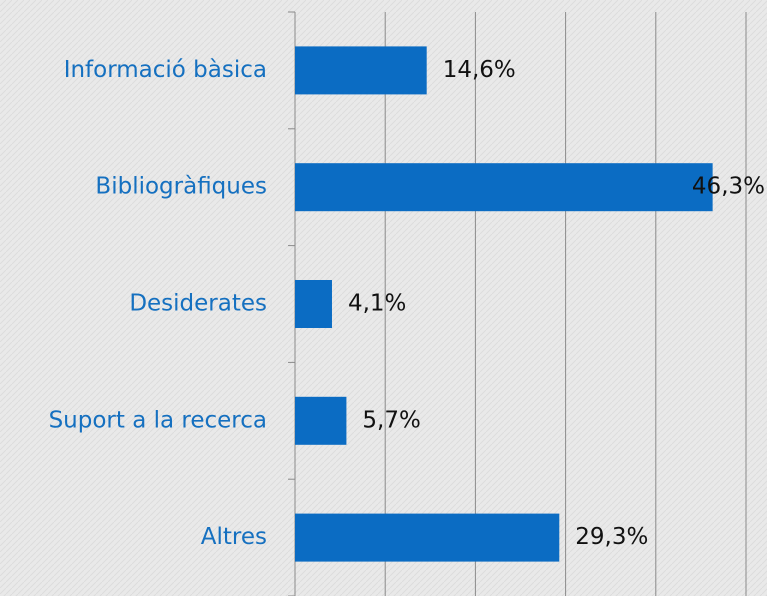  What do you see at coordinates (728, 187) in the screenshot?
I see `data-label: 46,3%` at bounding box center [728, 187].